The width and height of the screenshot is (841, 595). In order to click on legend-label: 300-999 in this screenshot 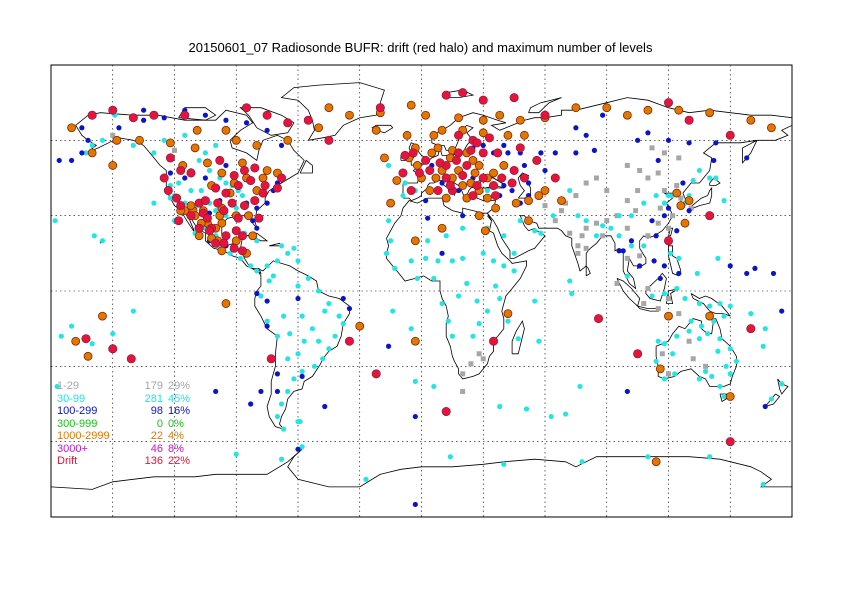, I will do `click(77, 424)`.